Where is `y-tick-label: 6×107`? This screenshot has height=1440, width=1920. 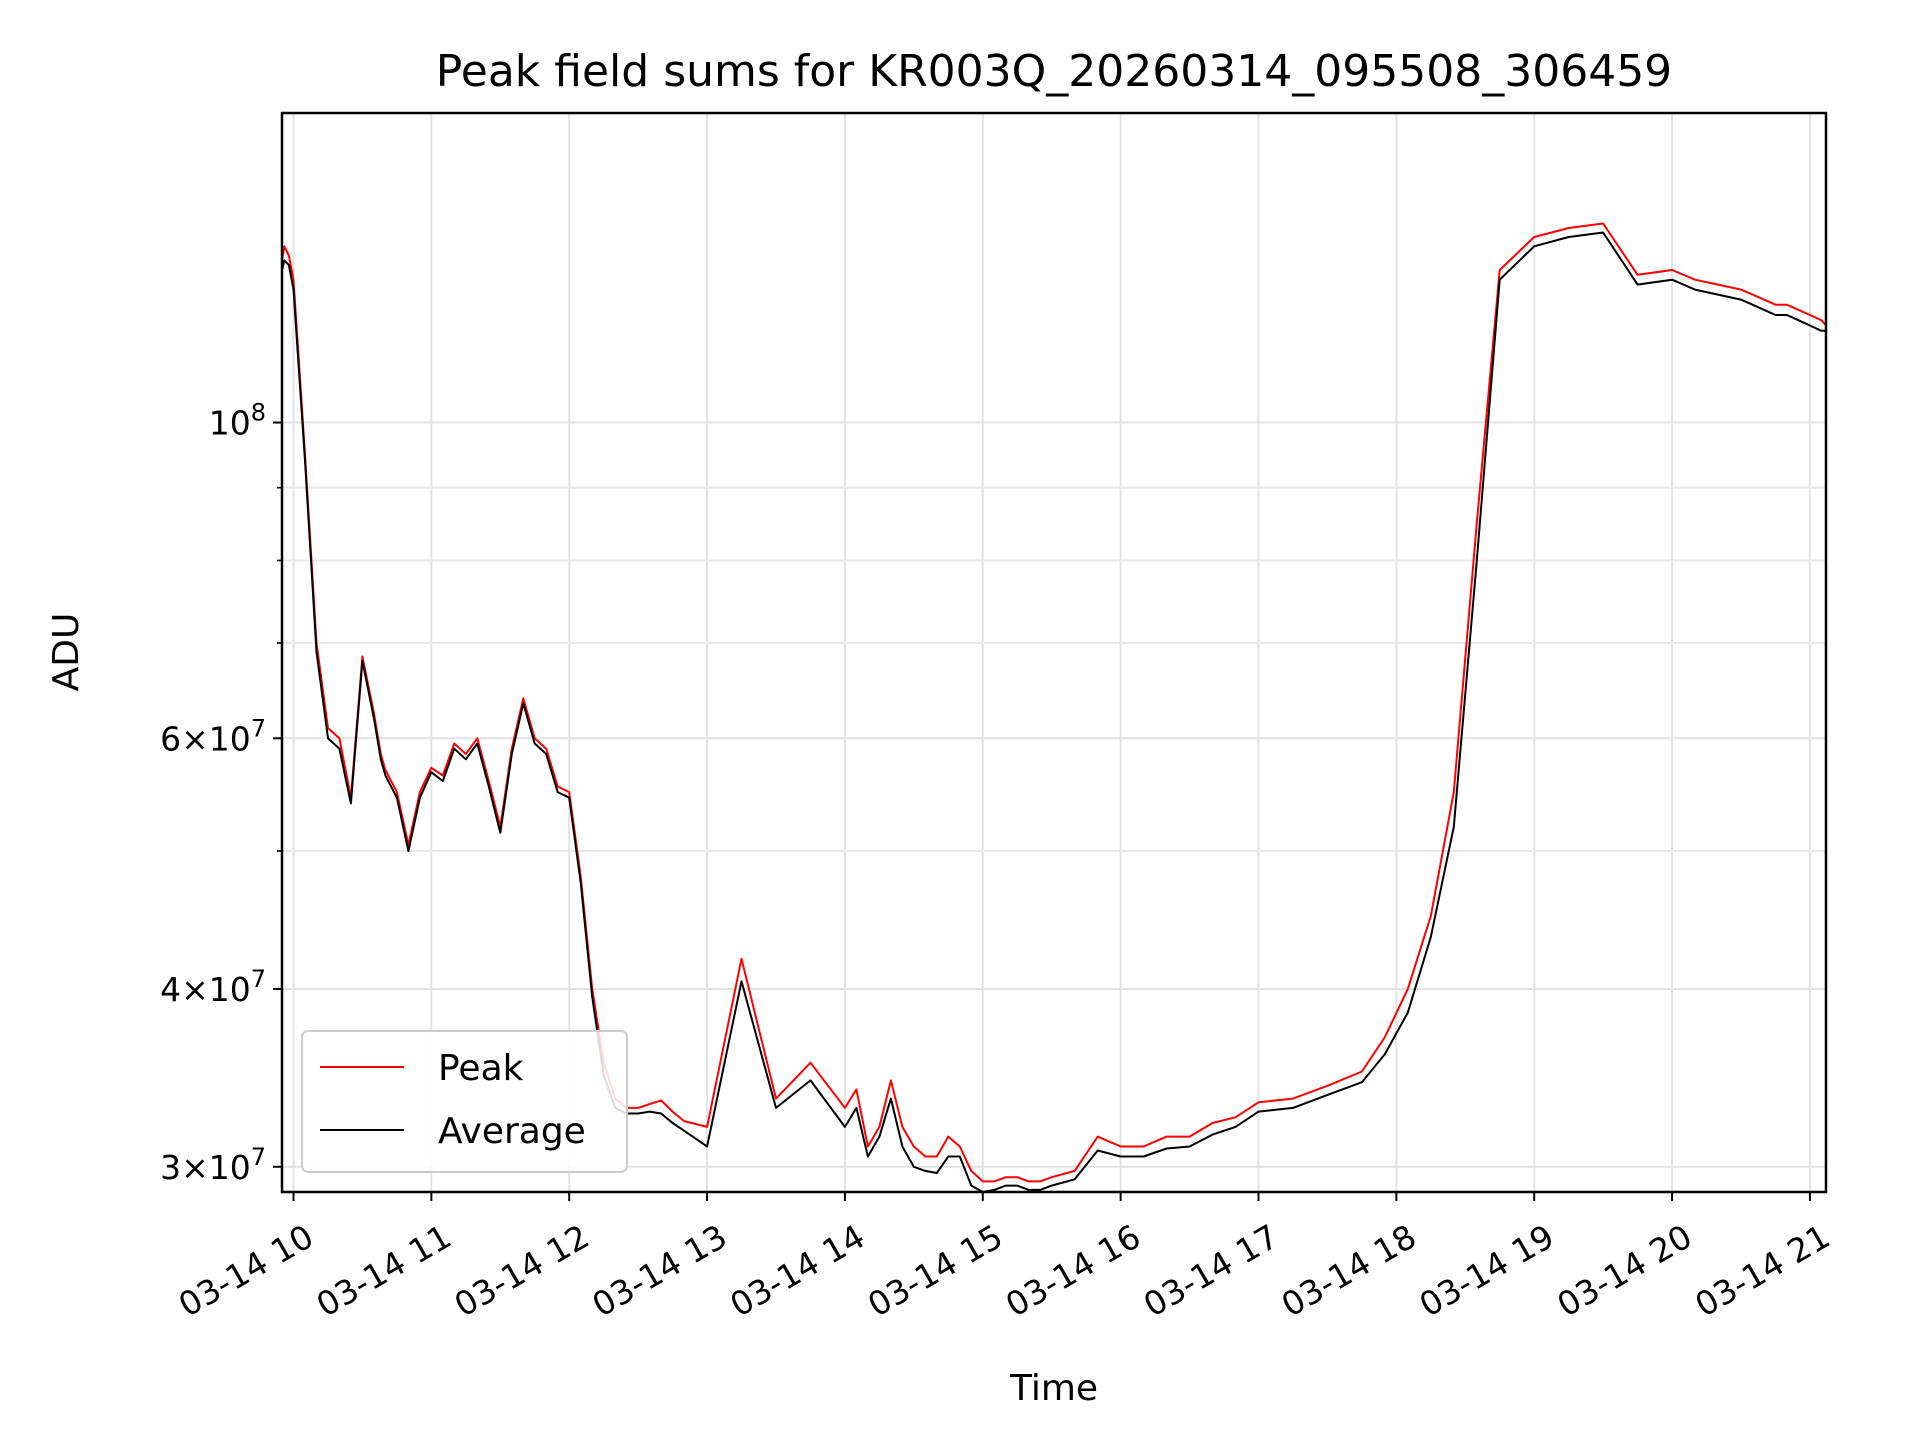
y-tick-label: 6×107 is located at coordinates (213, 736).